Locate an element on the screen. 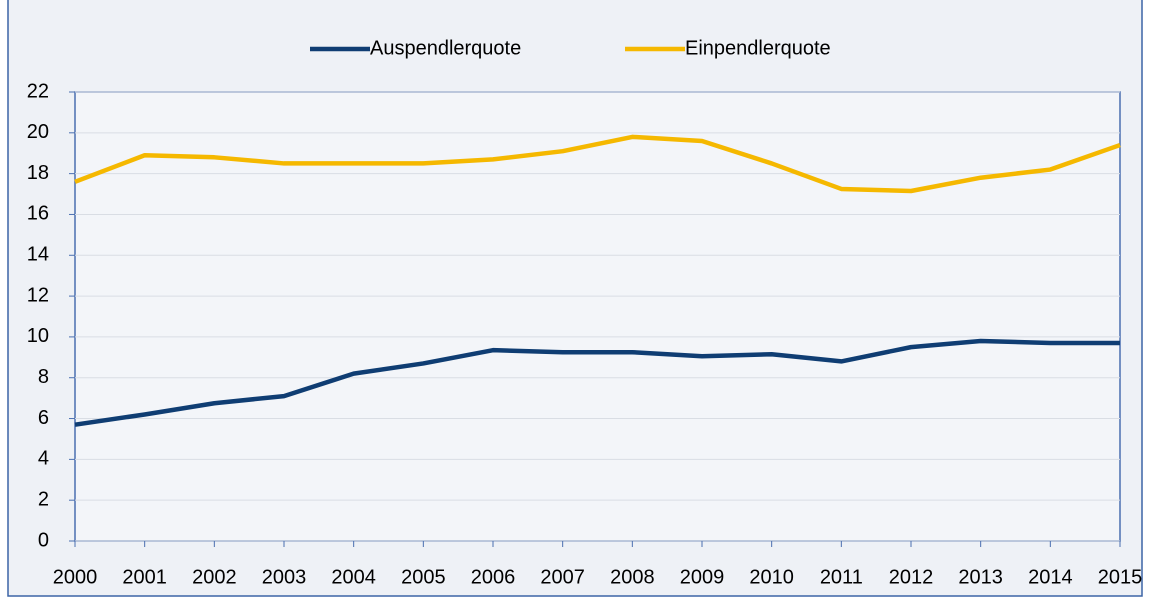 The height and width of the screenshot is (604, 1155). x-tick-label: 2002 is located at coordinates (214, 577).